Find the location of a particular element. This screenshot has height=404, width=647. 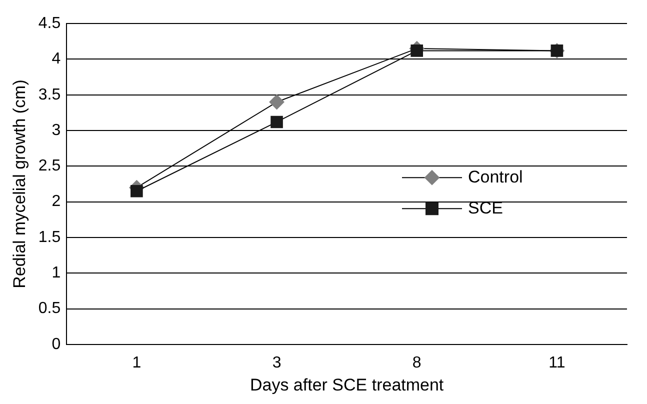

y-tick-label: 3.5 is located at coordinates (49, 95).